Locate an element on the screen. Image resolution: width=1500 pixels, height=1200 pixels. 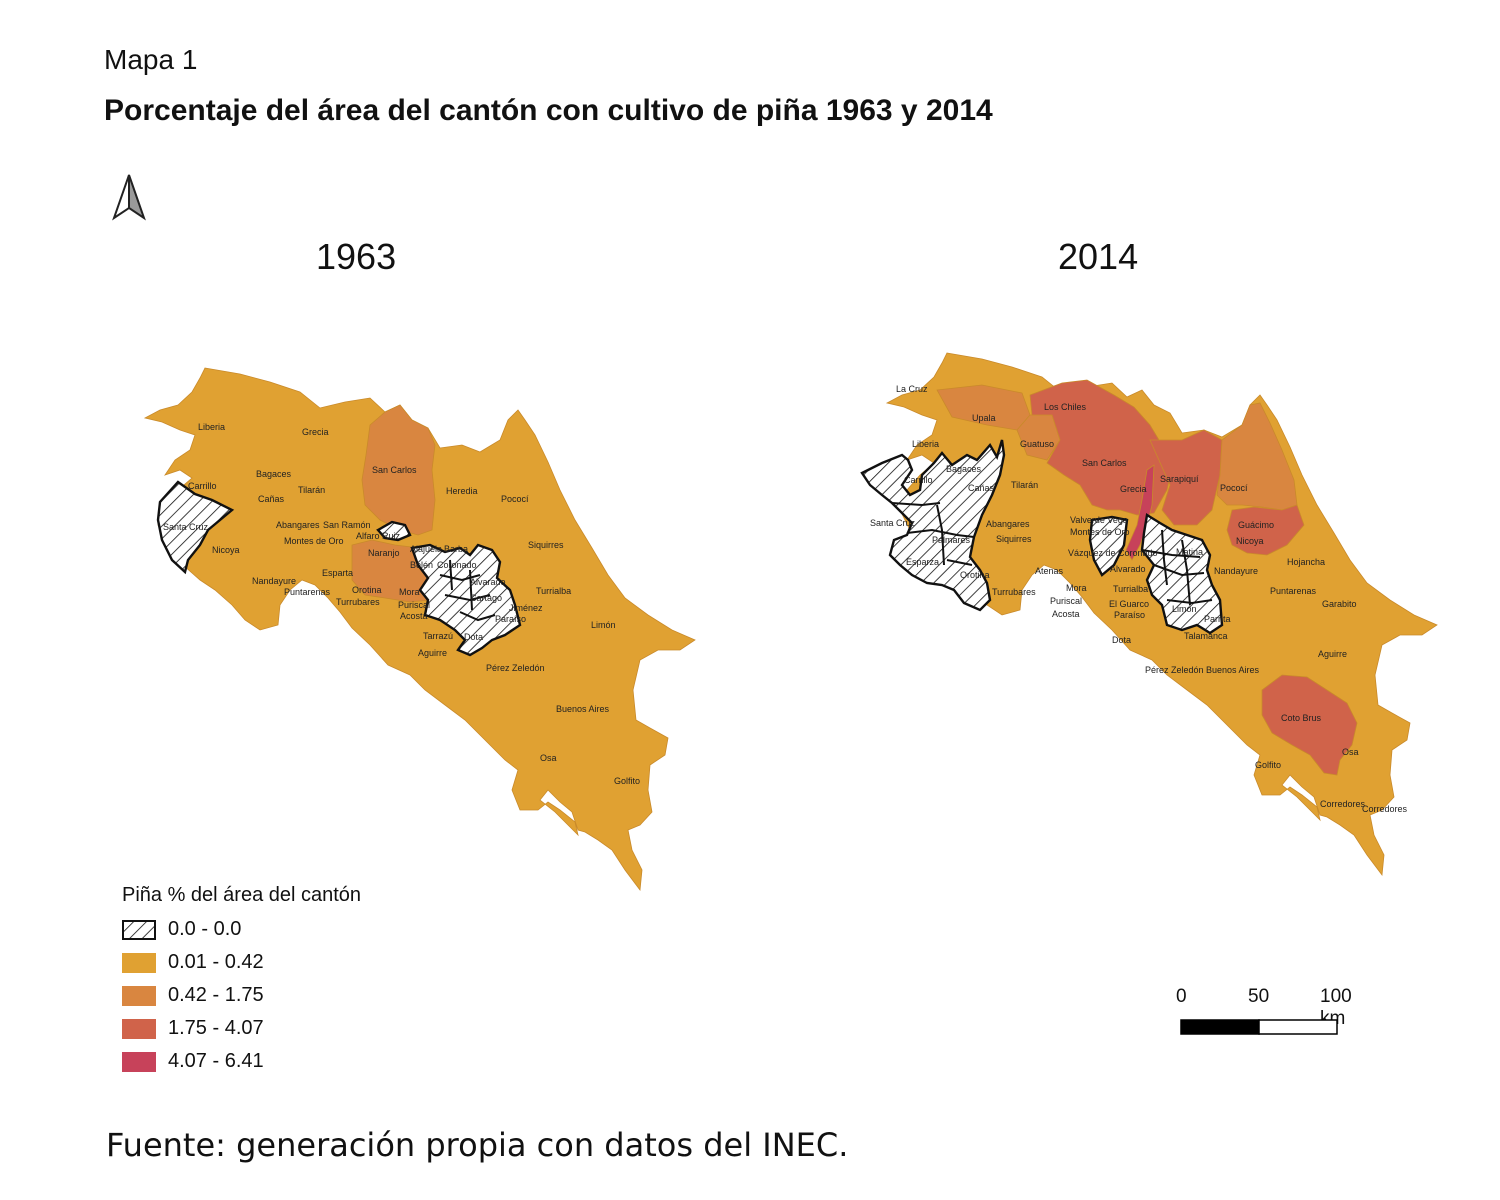
canton-label: Palmares is located at coordinates (951, 540).